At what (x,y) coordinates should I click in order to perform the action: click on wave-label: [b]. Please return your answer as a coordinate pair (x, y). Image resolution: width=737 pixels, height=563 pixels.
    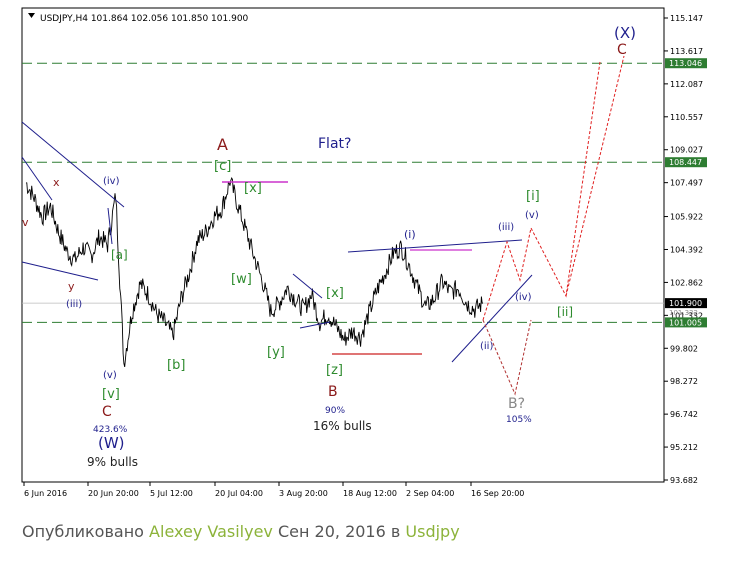
    Looking at the image, I should click on (176, 365).